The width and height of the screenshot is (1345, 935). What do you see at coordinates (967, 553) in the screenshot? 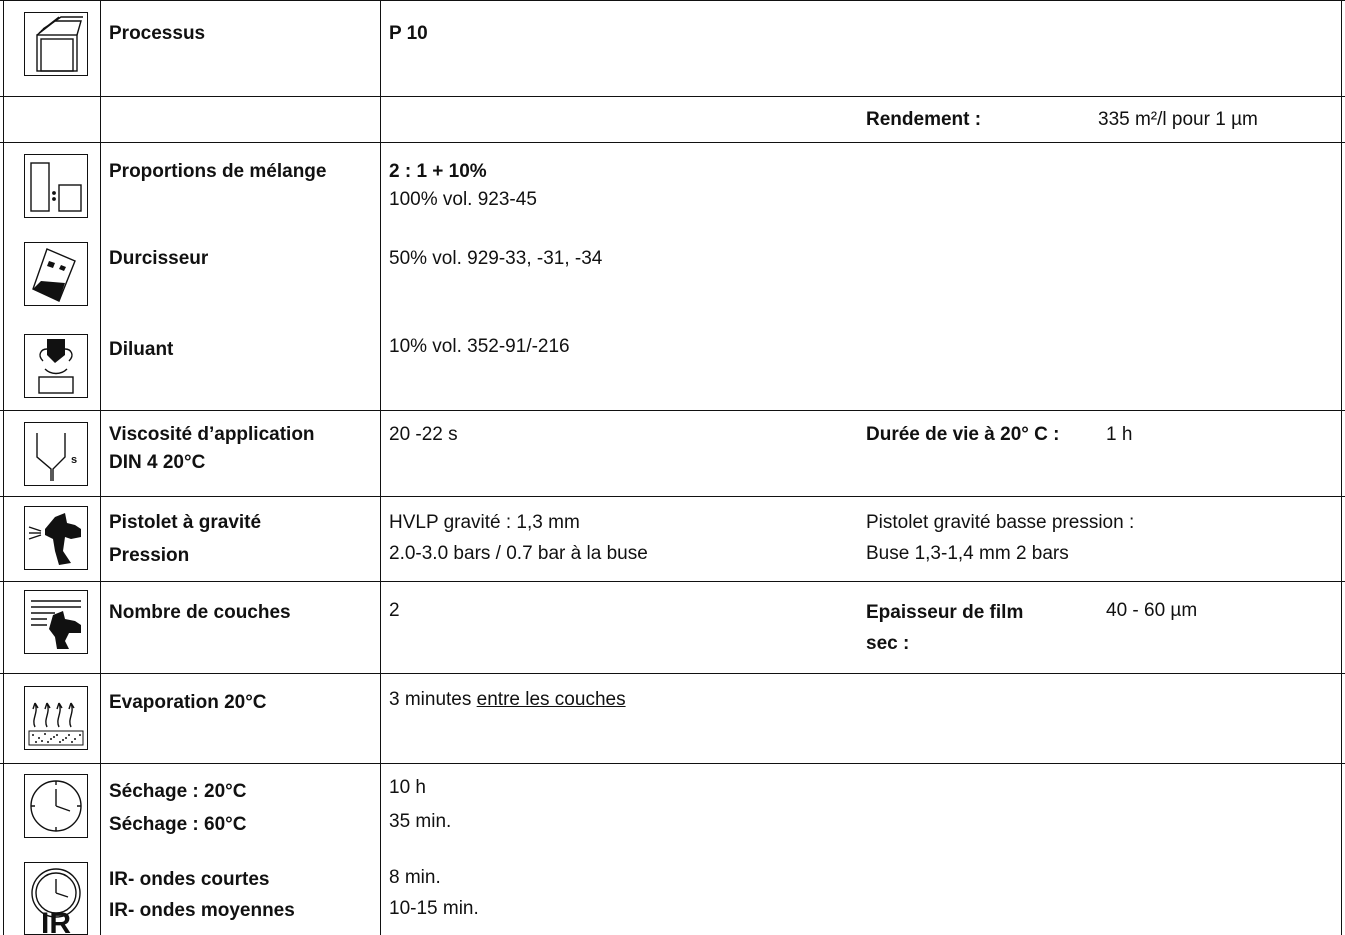
I see `pistolet-alt-value: Buse 1,3-1,4 mm 2 bars` at bounding box center [967, 553].